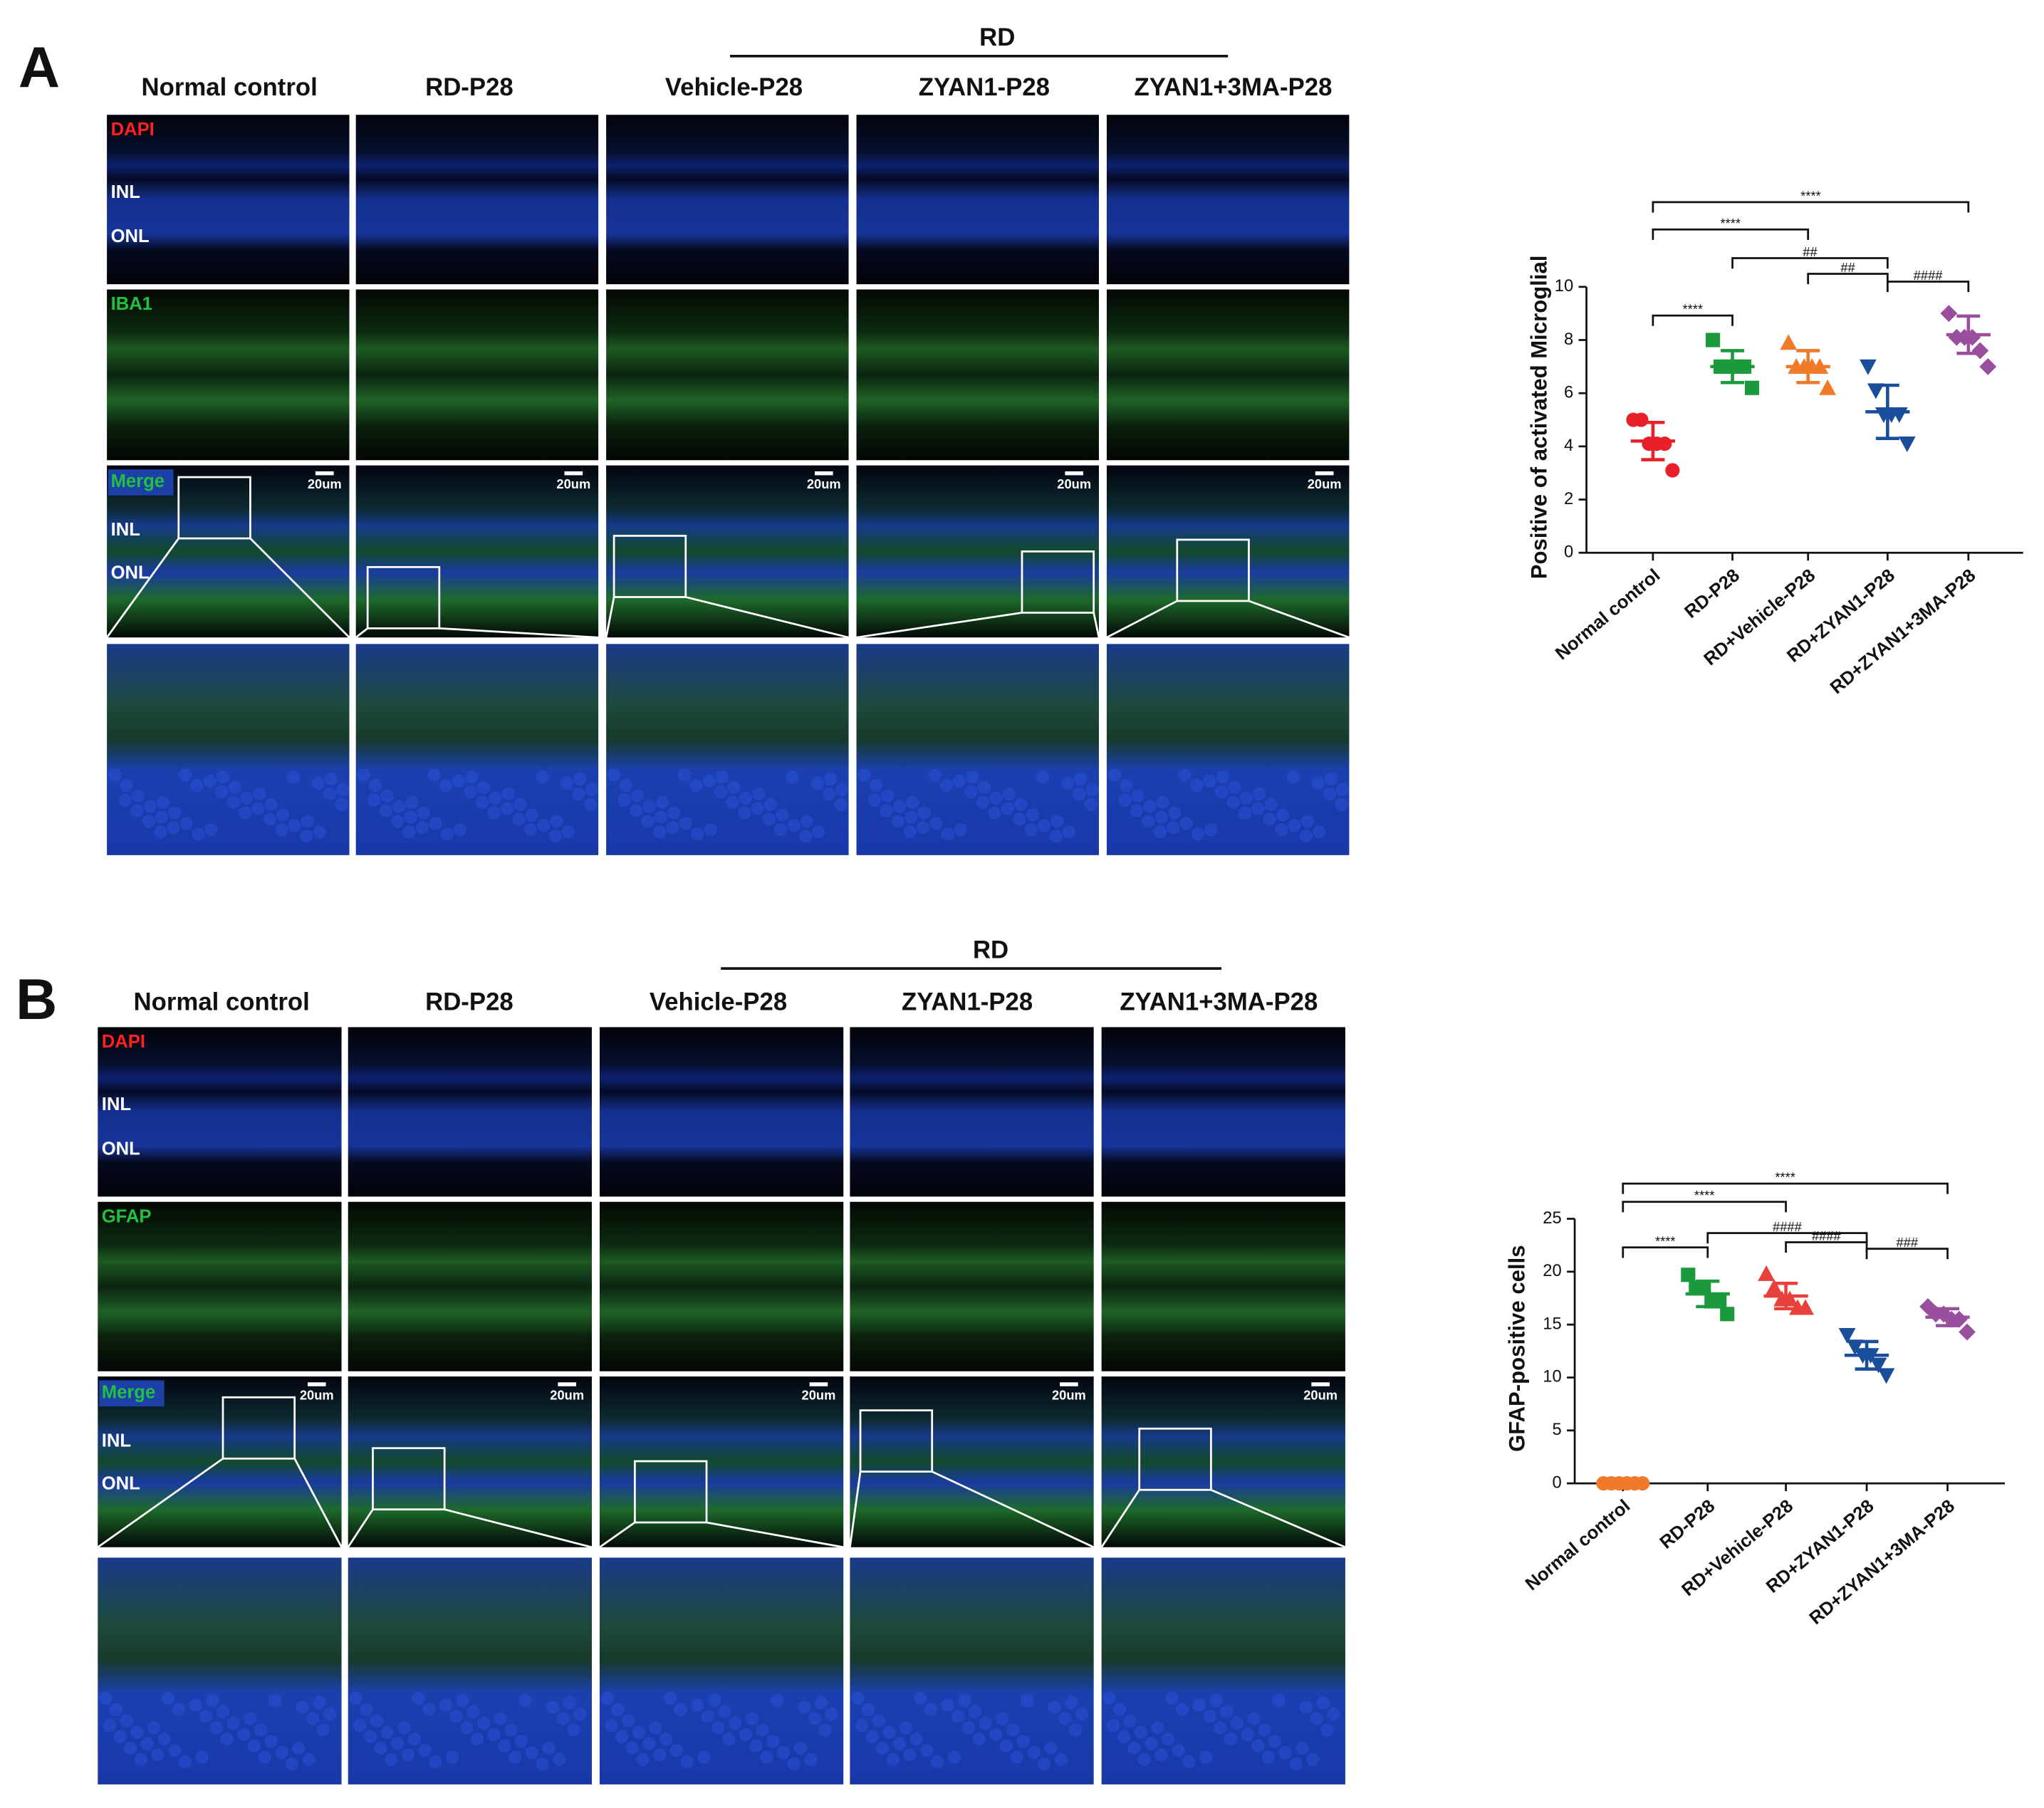 This screenshot has width=2044, height=1808. I want to click on zoom-box, so click(214, 508).